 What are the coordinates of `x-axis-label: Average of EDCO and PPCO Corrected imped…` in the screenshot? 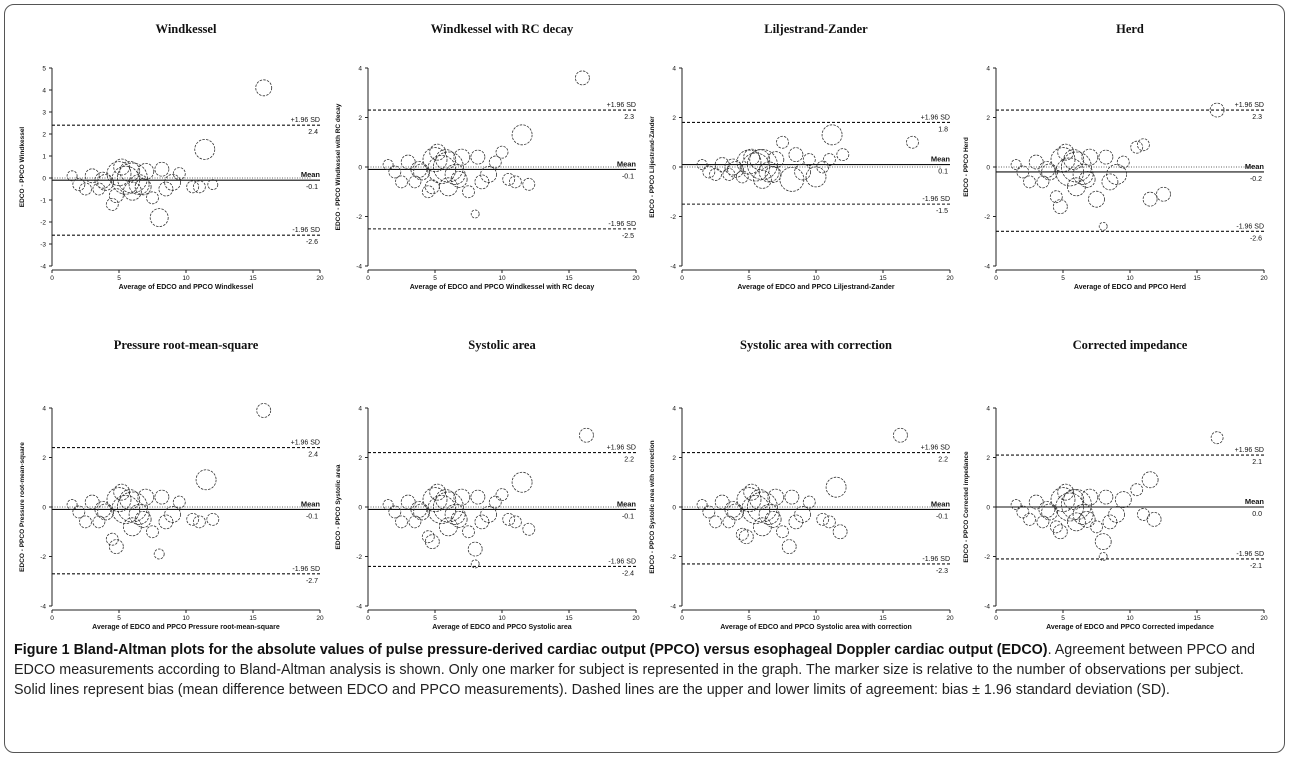 It's located at (1130, 627).